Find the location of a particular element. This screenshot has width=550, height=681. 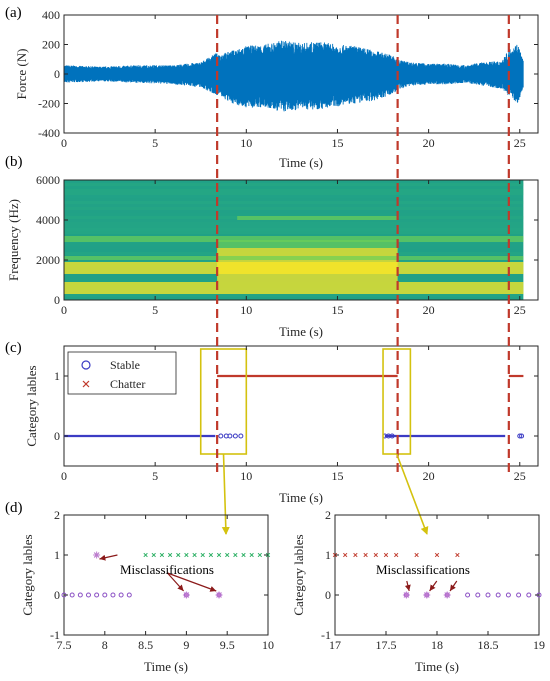

panel-d-left-xtick-label: 8.5 is located at coordinates (145, 645).